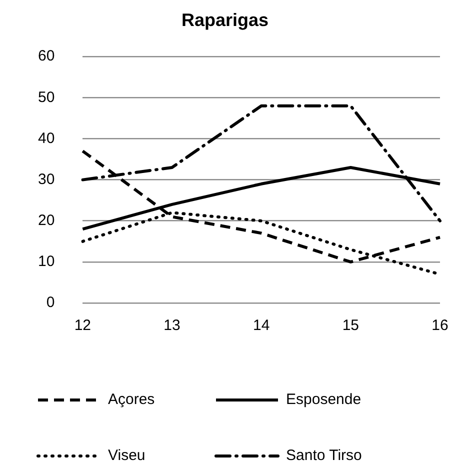 The height and width of the screenshot is (474, 470). Describe the element at coordinates (46, 138) in the screenshot. I see `y-tick-label: 40` at that location.